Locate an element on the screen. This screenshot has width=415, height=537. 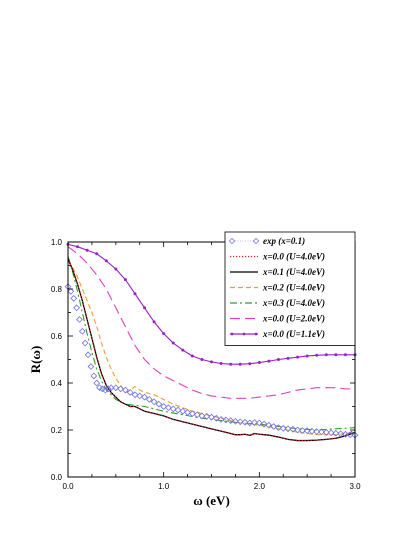
legend-box is located at coordinates (290, 288).